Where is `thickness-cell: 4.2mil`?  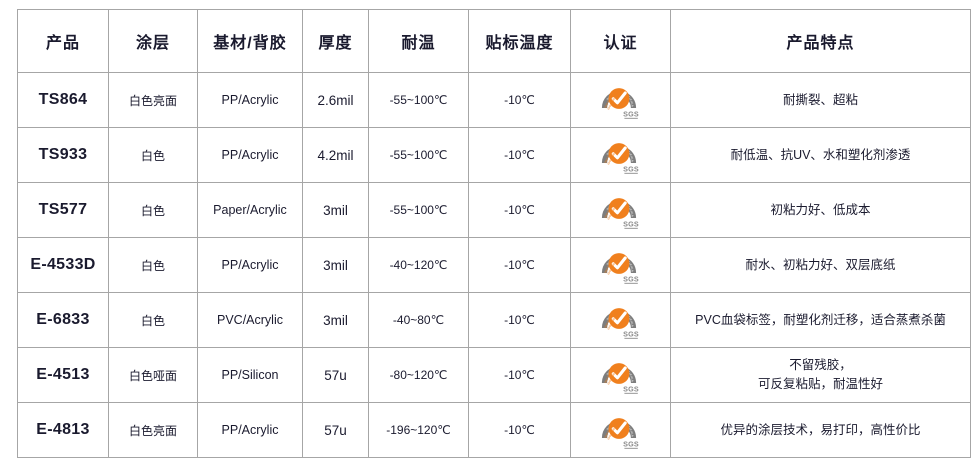 thickness-cell: 4.2mil is located at coordinates (335, 155).